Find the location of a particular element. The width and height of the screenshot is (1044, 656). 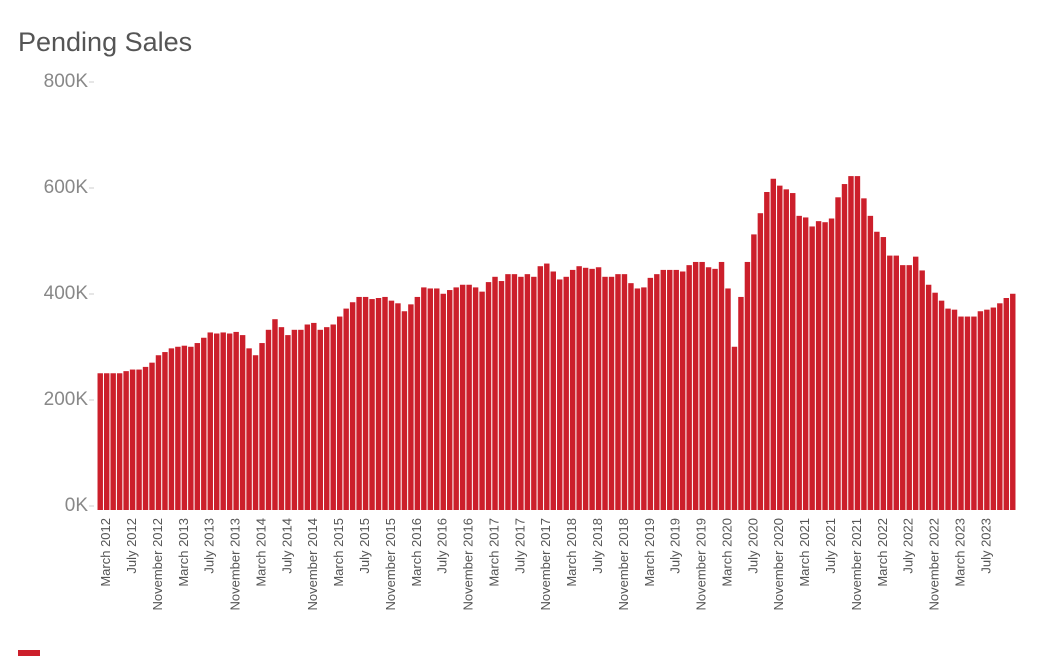

x-tick-label: November 2014 is located at coordinates (312, 564).